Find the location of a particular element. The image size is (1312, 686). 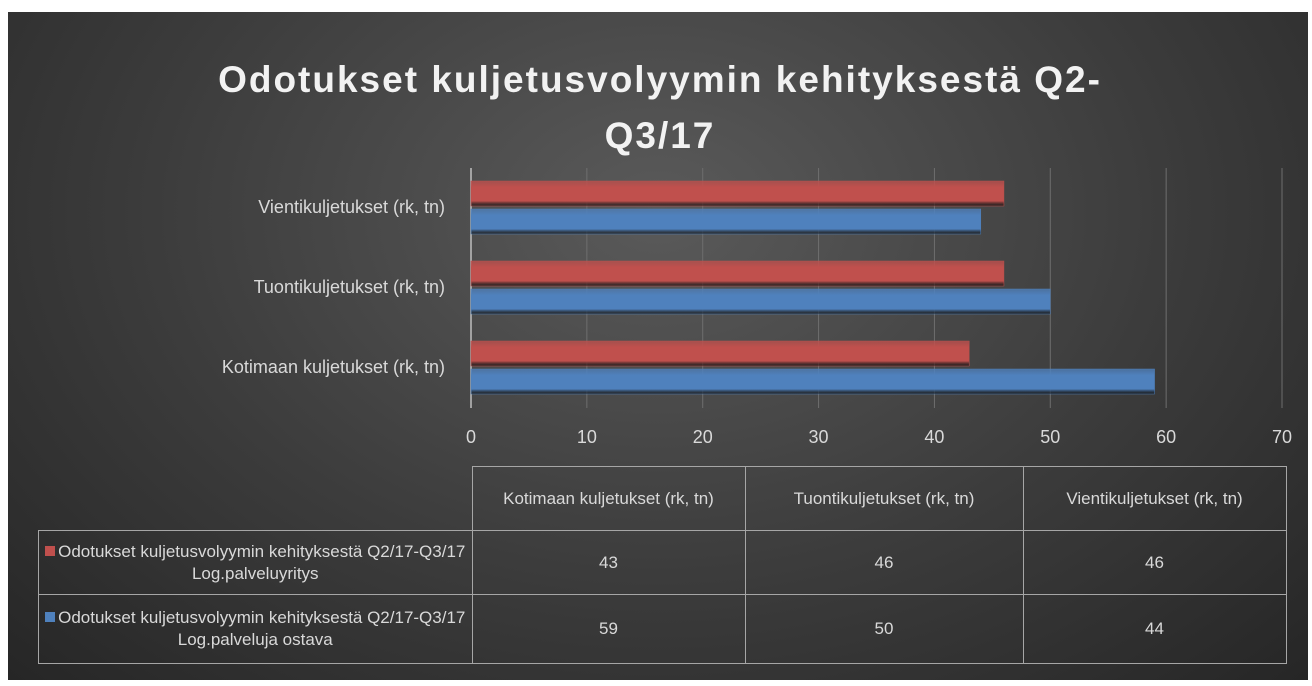

y-tick-label: Vientikuljetukset (rk, tn) is located at coordinates (351, 207).